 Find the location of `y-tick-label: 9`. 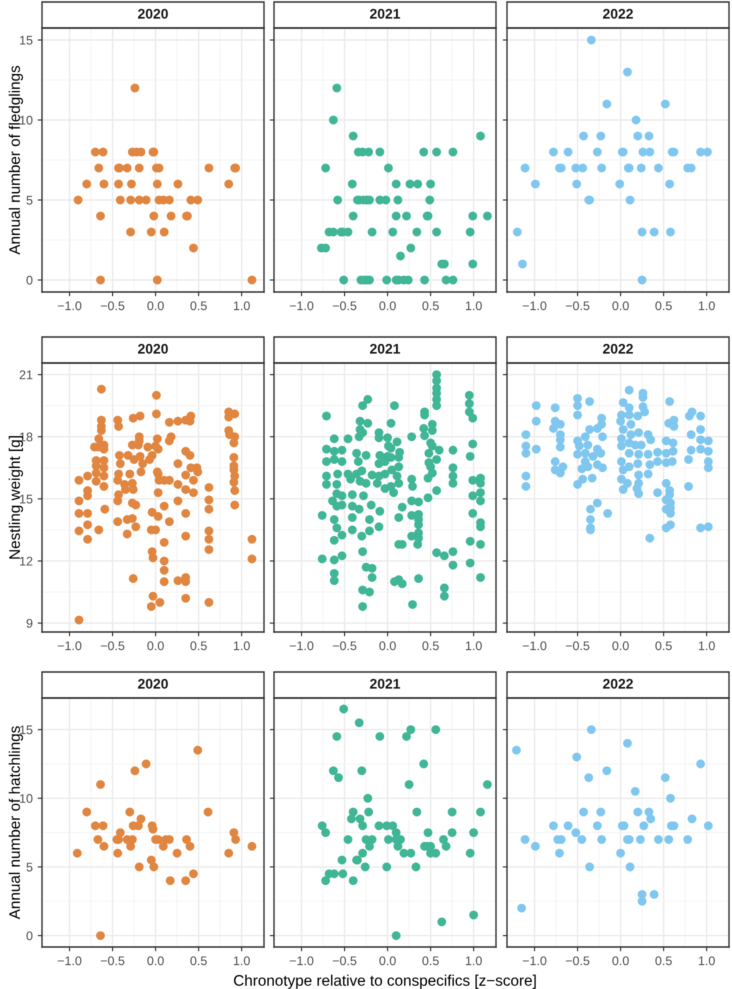

y-tick-label: 9 is located at coordinates (29, 623).